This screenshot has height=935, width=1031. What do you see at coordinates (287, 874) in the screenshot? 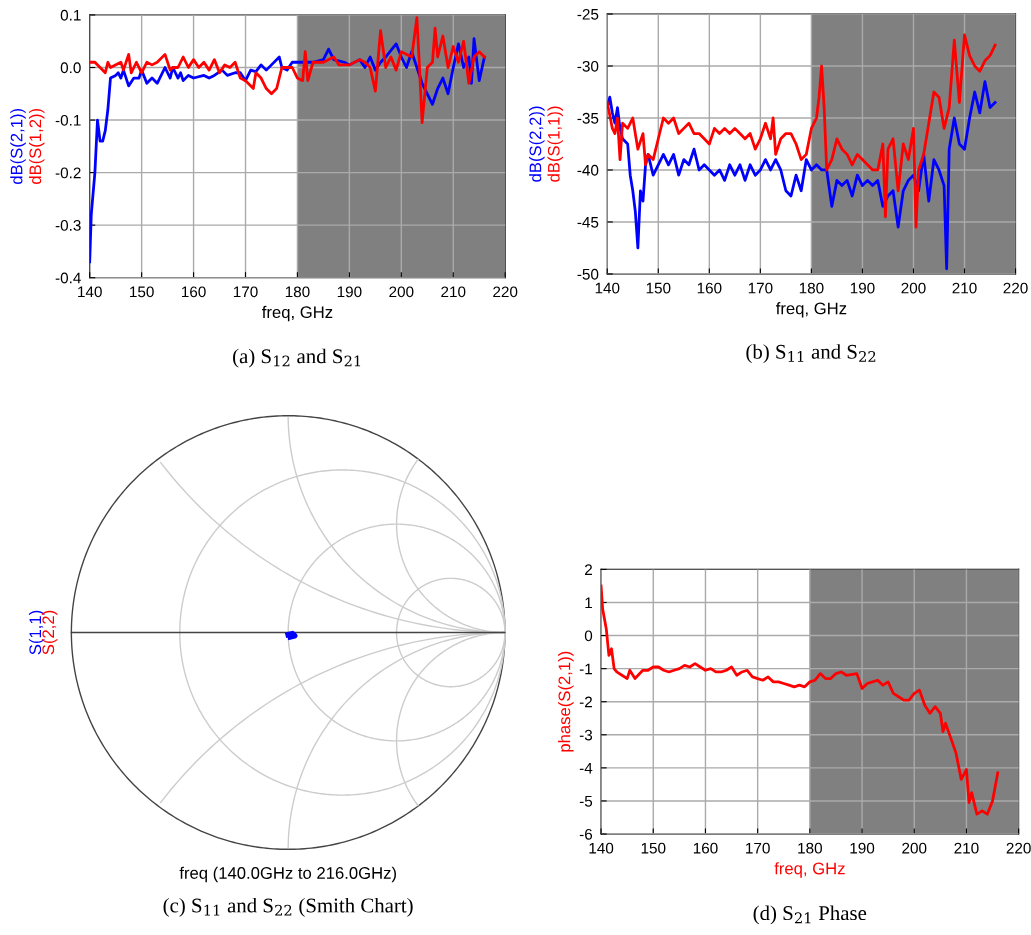
I see `text: freq (140.0GHz to 216.0GHz)` at bounding box center [287, 874].